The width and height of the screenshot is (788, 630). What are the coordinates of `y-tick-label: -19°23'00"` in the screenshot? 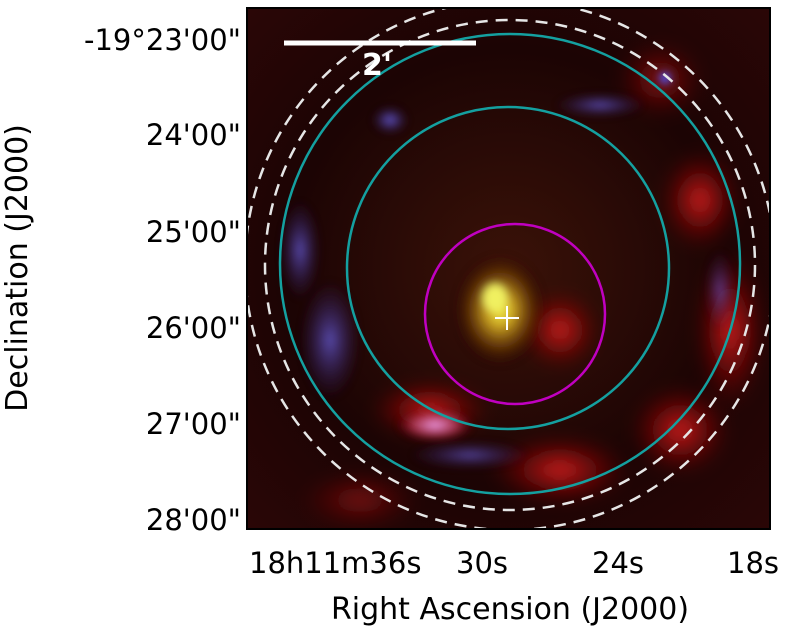 It's located at (162, 40).